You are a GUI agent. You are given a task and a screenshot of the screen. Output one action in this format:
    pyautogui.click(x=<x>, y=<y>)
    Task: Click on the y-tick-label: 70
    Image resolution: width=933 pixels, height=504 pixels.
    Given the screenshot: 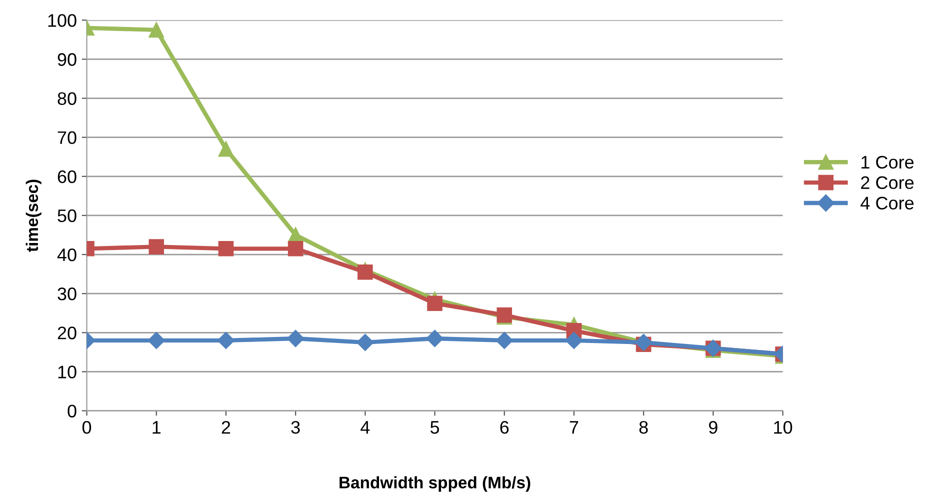 What is the action you would take?
    pyautogui.click(x=67, y=137)
    